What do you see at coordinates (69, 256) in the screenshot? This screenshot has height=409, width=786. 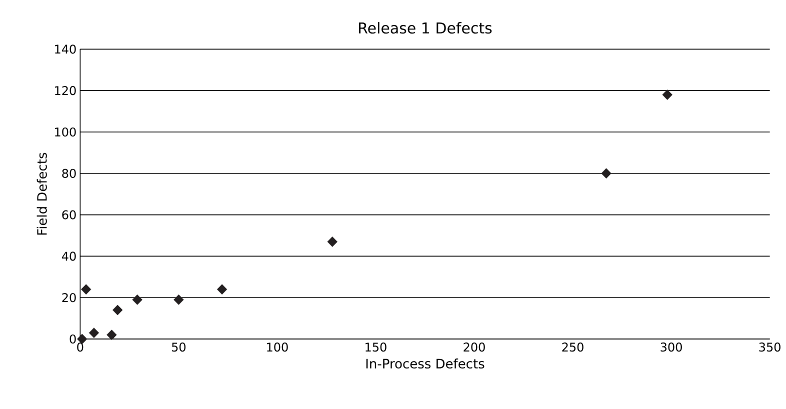 I see `y-tick-label: 40` at bounding box center [69, 256].